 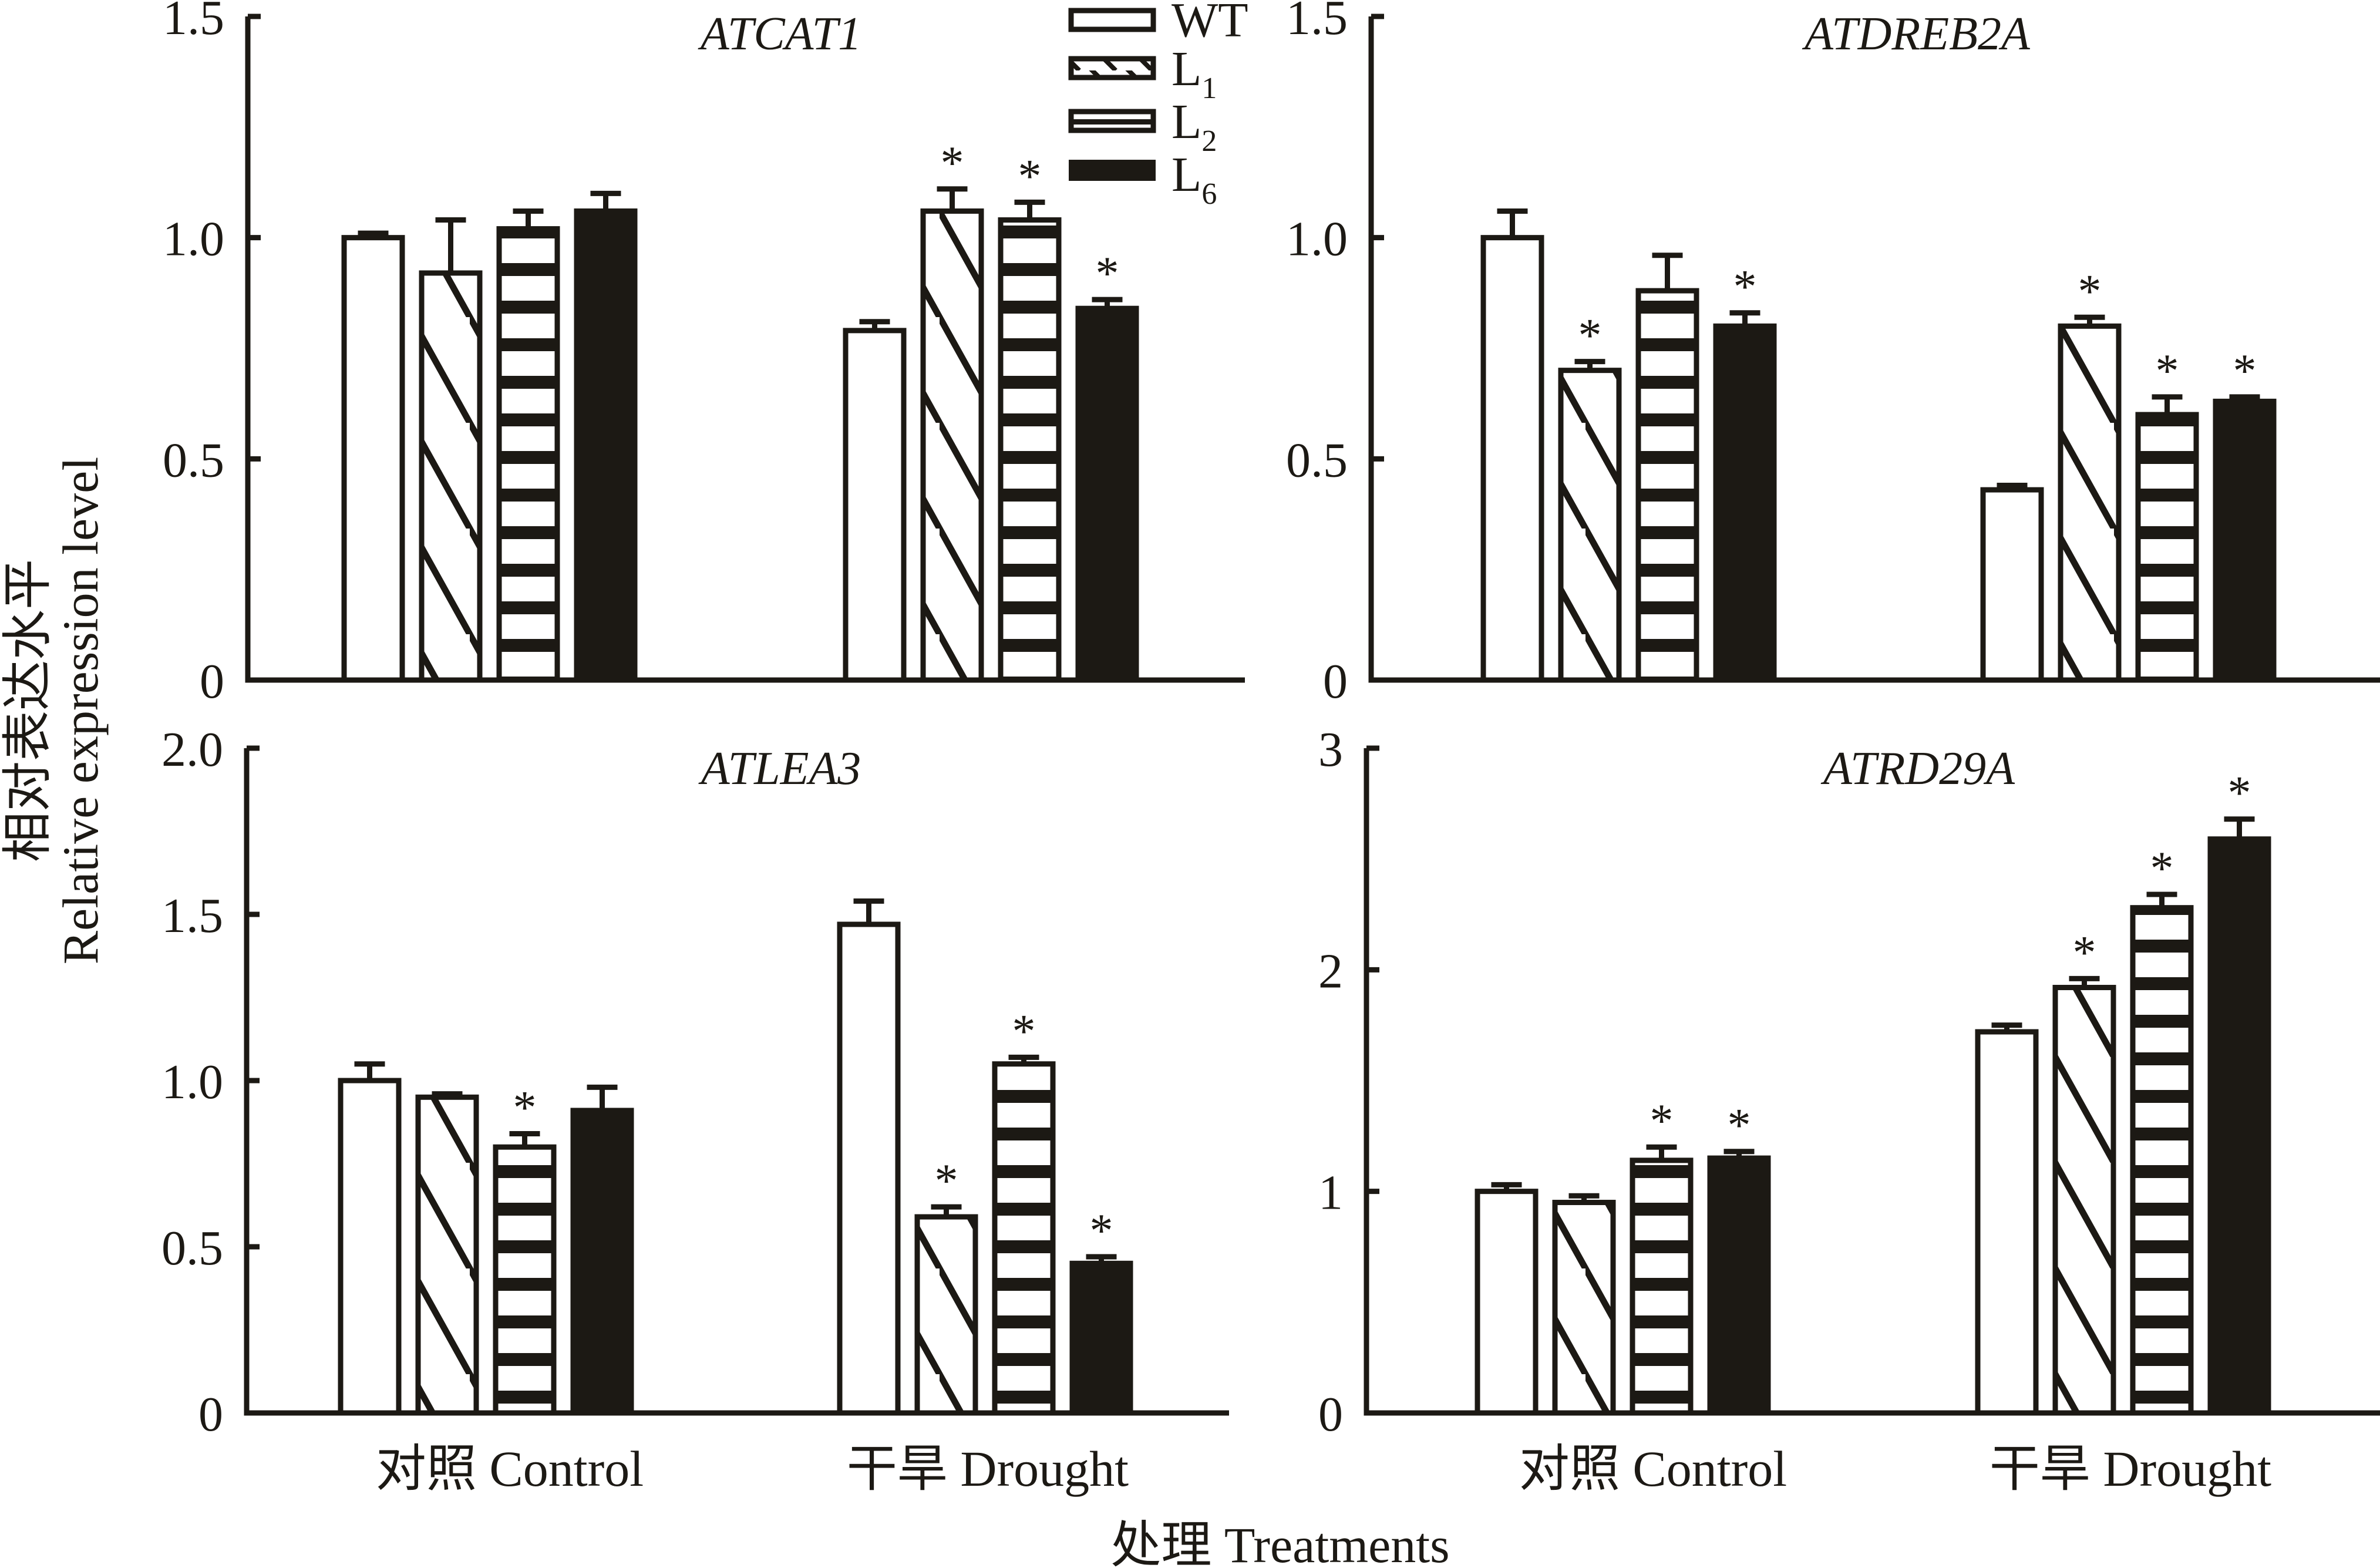 What do you see at coordinates (779, 769) in the screenshot?
I see `panel-title: ATLEA3` at bounding box center [779, 769].